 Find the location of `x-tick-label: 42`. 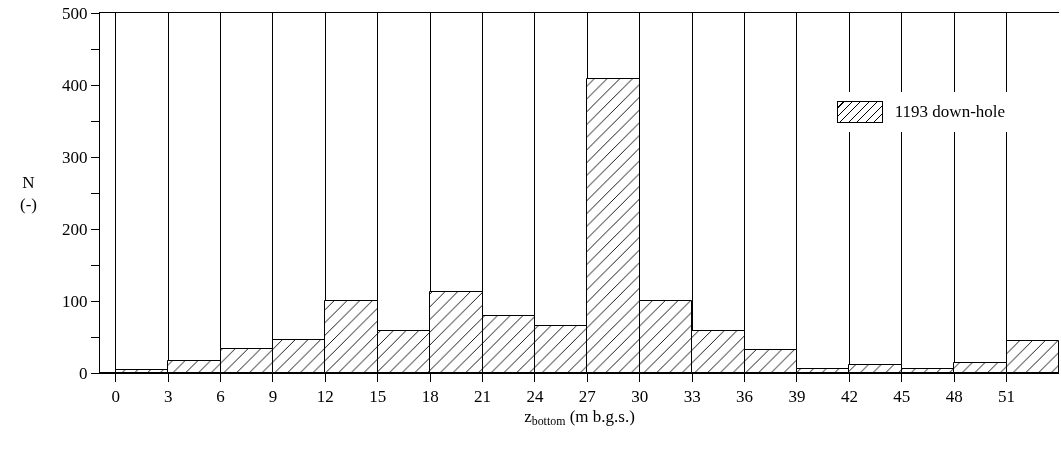

x-tick-label: 42 is located at coordinates (849, 397).